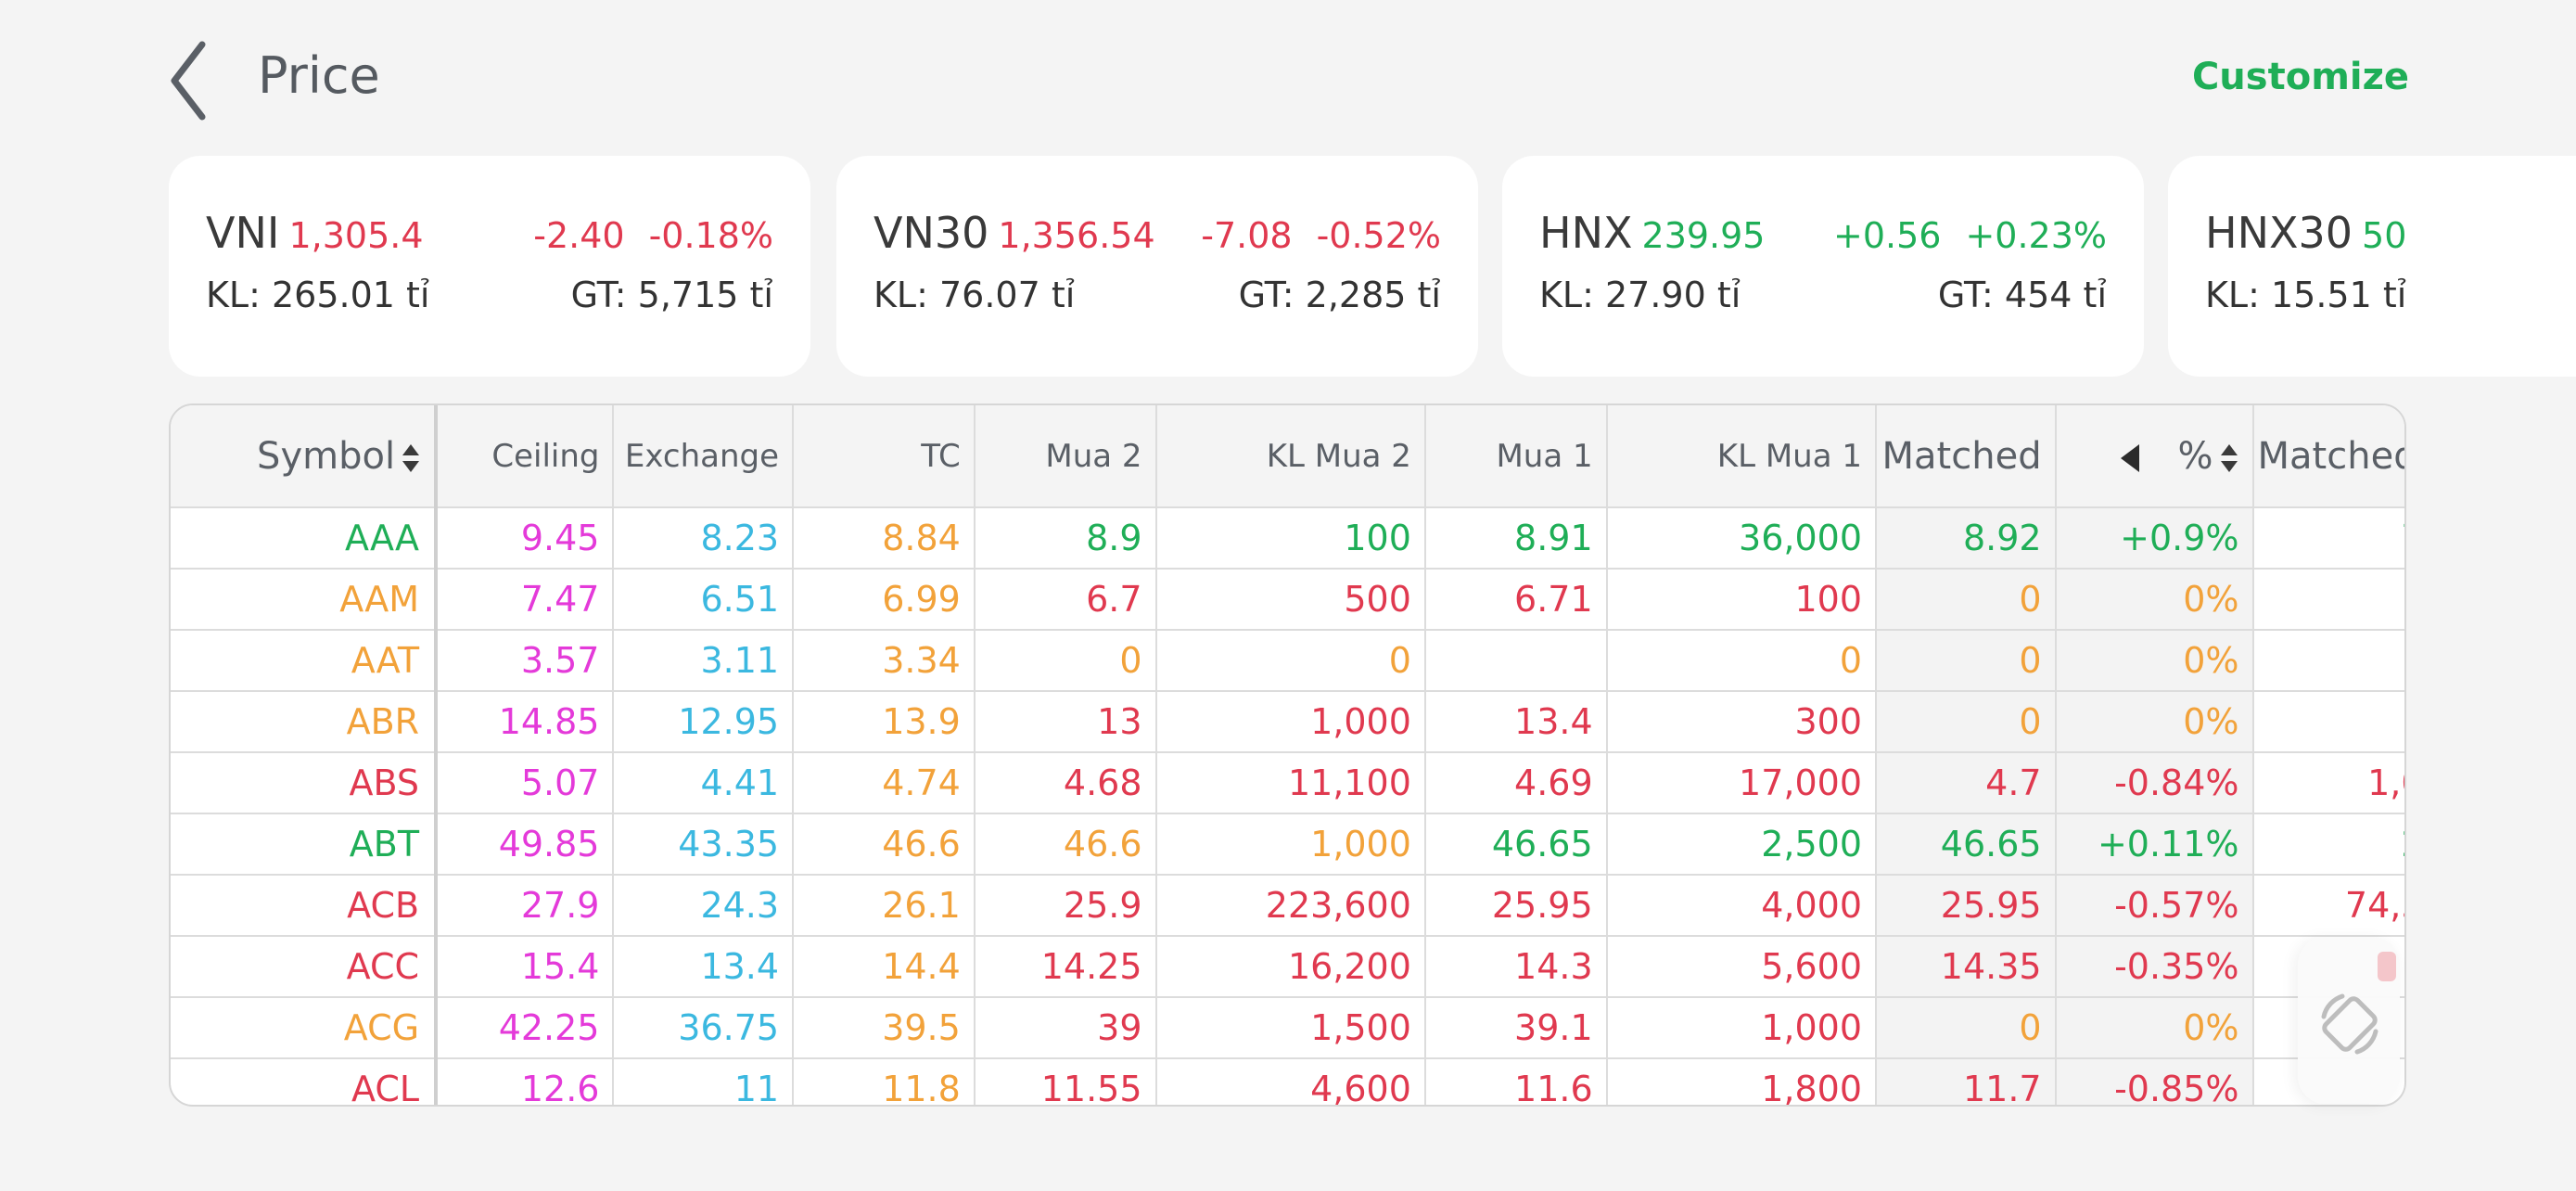 This screenshot has width=2576, height=1191. I want to click on cell-exchange: 36.75, so click(704, 1028).